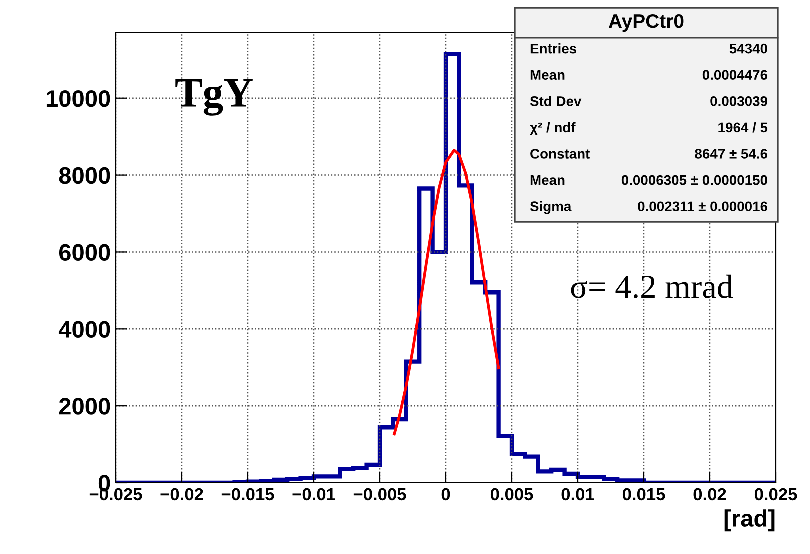 This screenshot has width=810, height=554. What do you see at coordinates (214, 97) in the screenshot?
I see `annotation: TgY` at bounding box center [214, 97].